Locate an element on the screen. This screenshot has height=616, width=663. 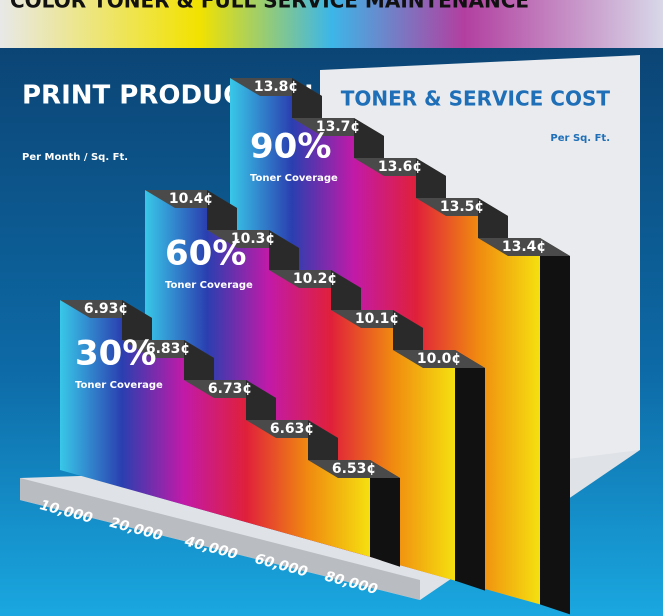
value-label: 13.7¢ is located at coordinates (338, 127).